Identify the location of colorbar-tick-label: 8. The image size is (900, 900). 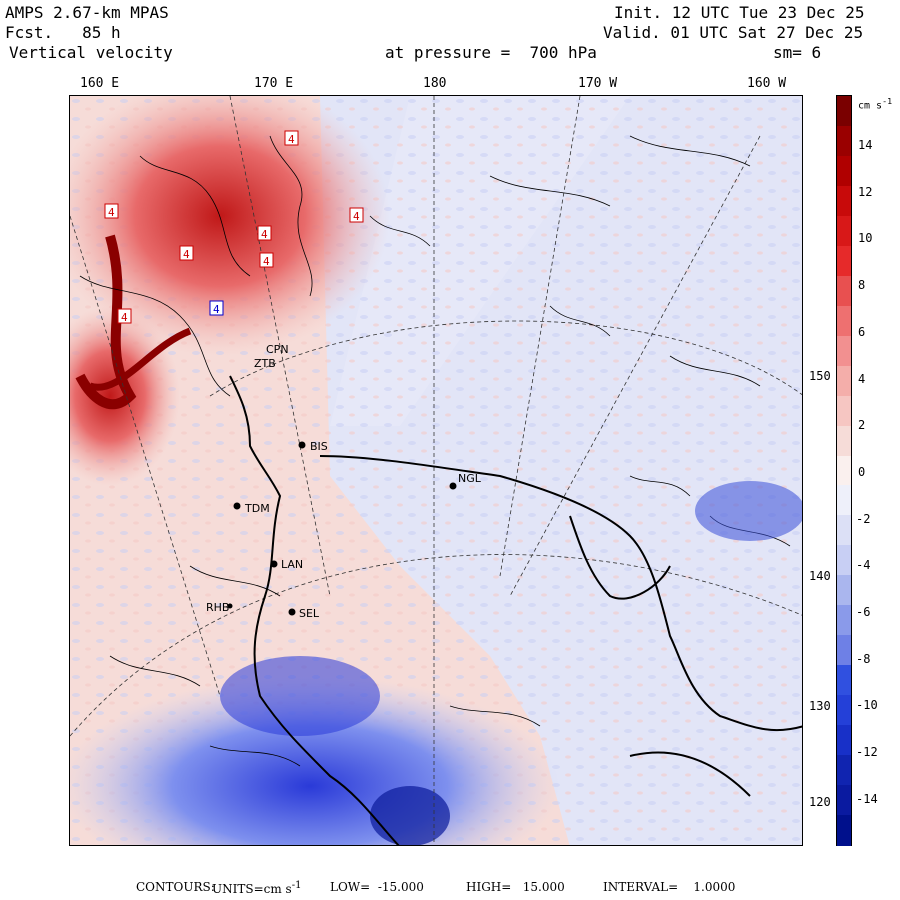
(862, 285).